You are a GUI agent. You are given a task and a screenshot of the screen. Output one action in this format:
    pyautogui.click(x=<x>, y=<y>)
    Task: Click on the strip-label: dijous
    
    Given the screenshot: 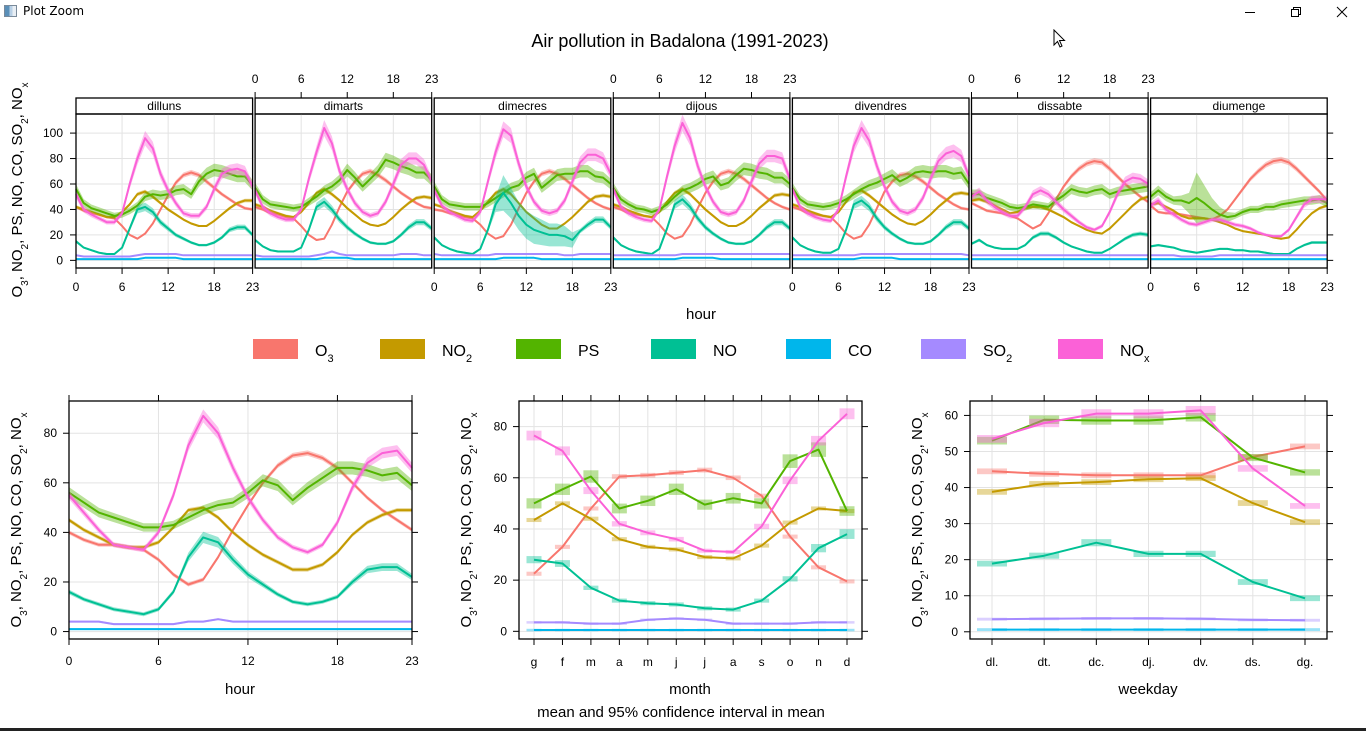 What is the action you would take?
    pyautogui.click(x=701, y=106)
    